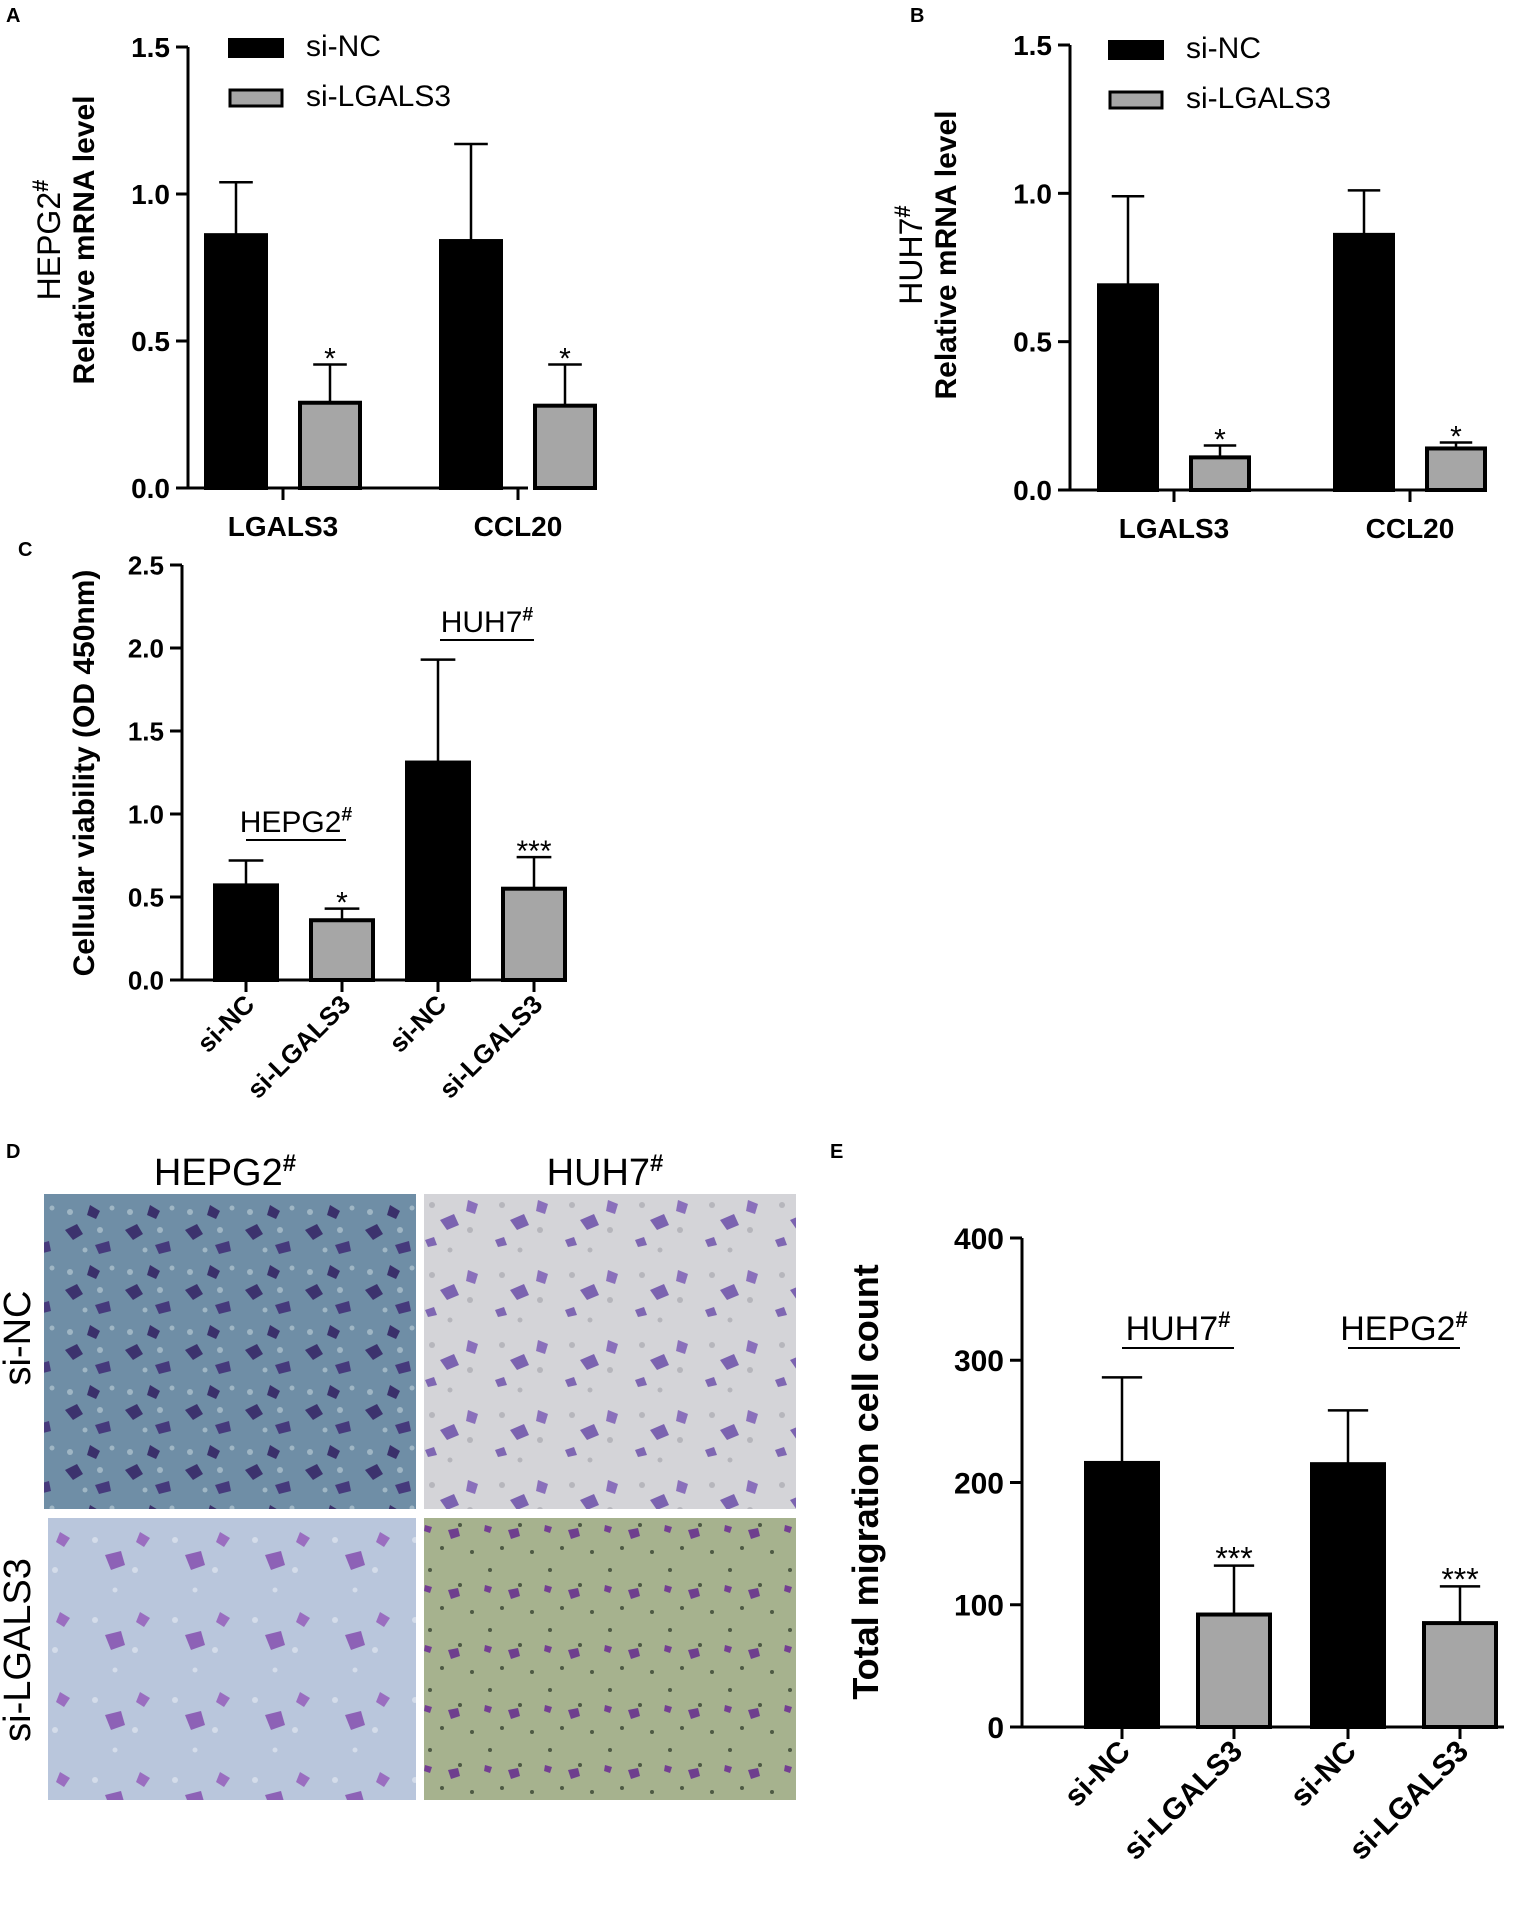 This screenshot has height=1913, width=1536. Describe the element at coordinates (146, 565) in the screenshot. I see `y-tick-label: 2.5` at that location.